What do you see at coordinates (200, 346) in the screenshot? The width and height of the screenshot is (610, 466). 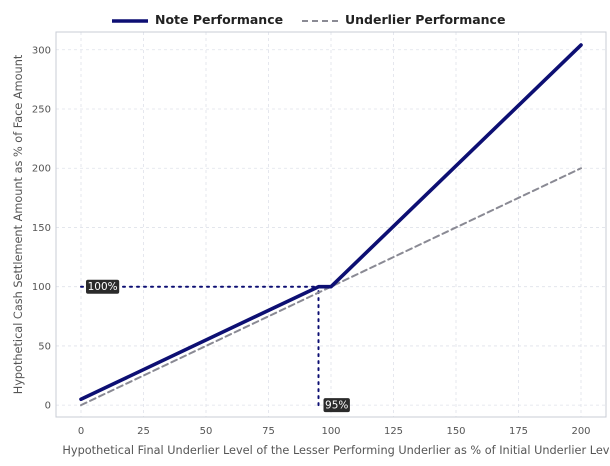 I see `annotation-guides` at bounding box center [200, 346].